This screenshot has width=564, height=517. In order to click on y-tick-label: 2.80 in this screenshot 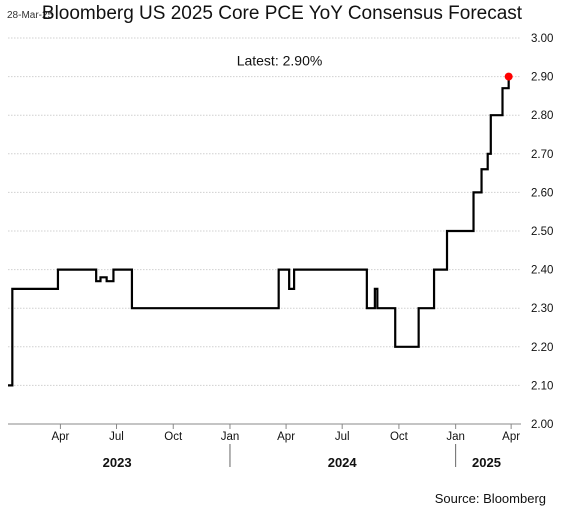, I will do `click(542, 116)`.